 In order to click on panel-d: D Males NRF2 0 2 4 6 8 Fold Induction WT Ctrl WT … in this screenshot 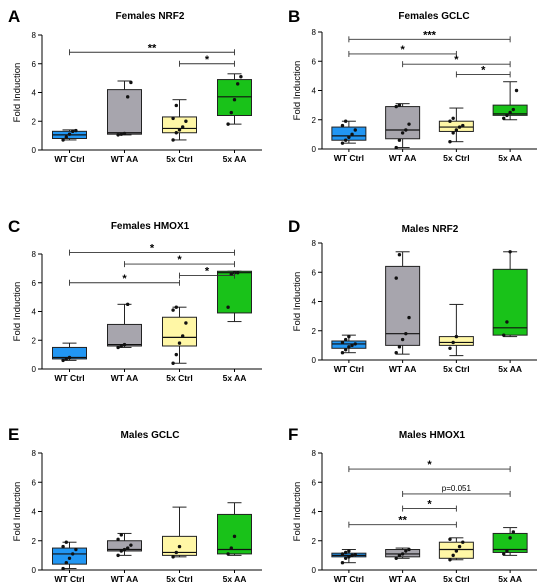, I will do `click(412, 295)`.